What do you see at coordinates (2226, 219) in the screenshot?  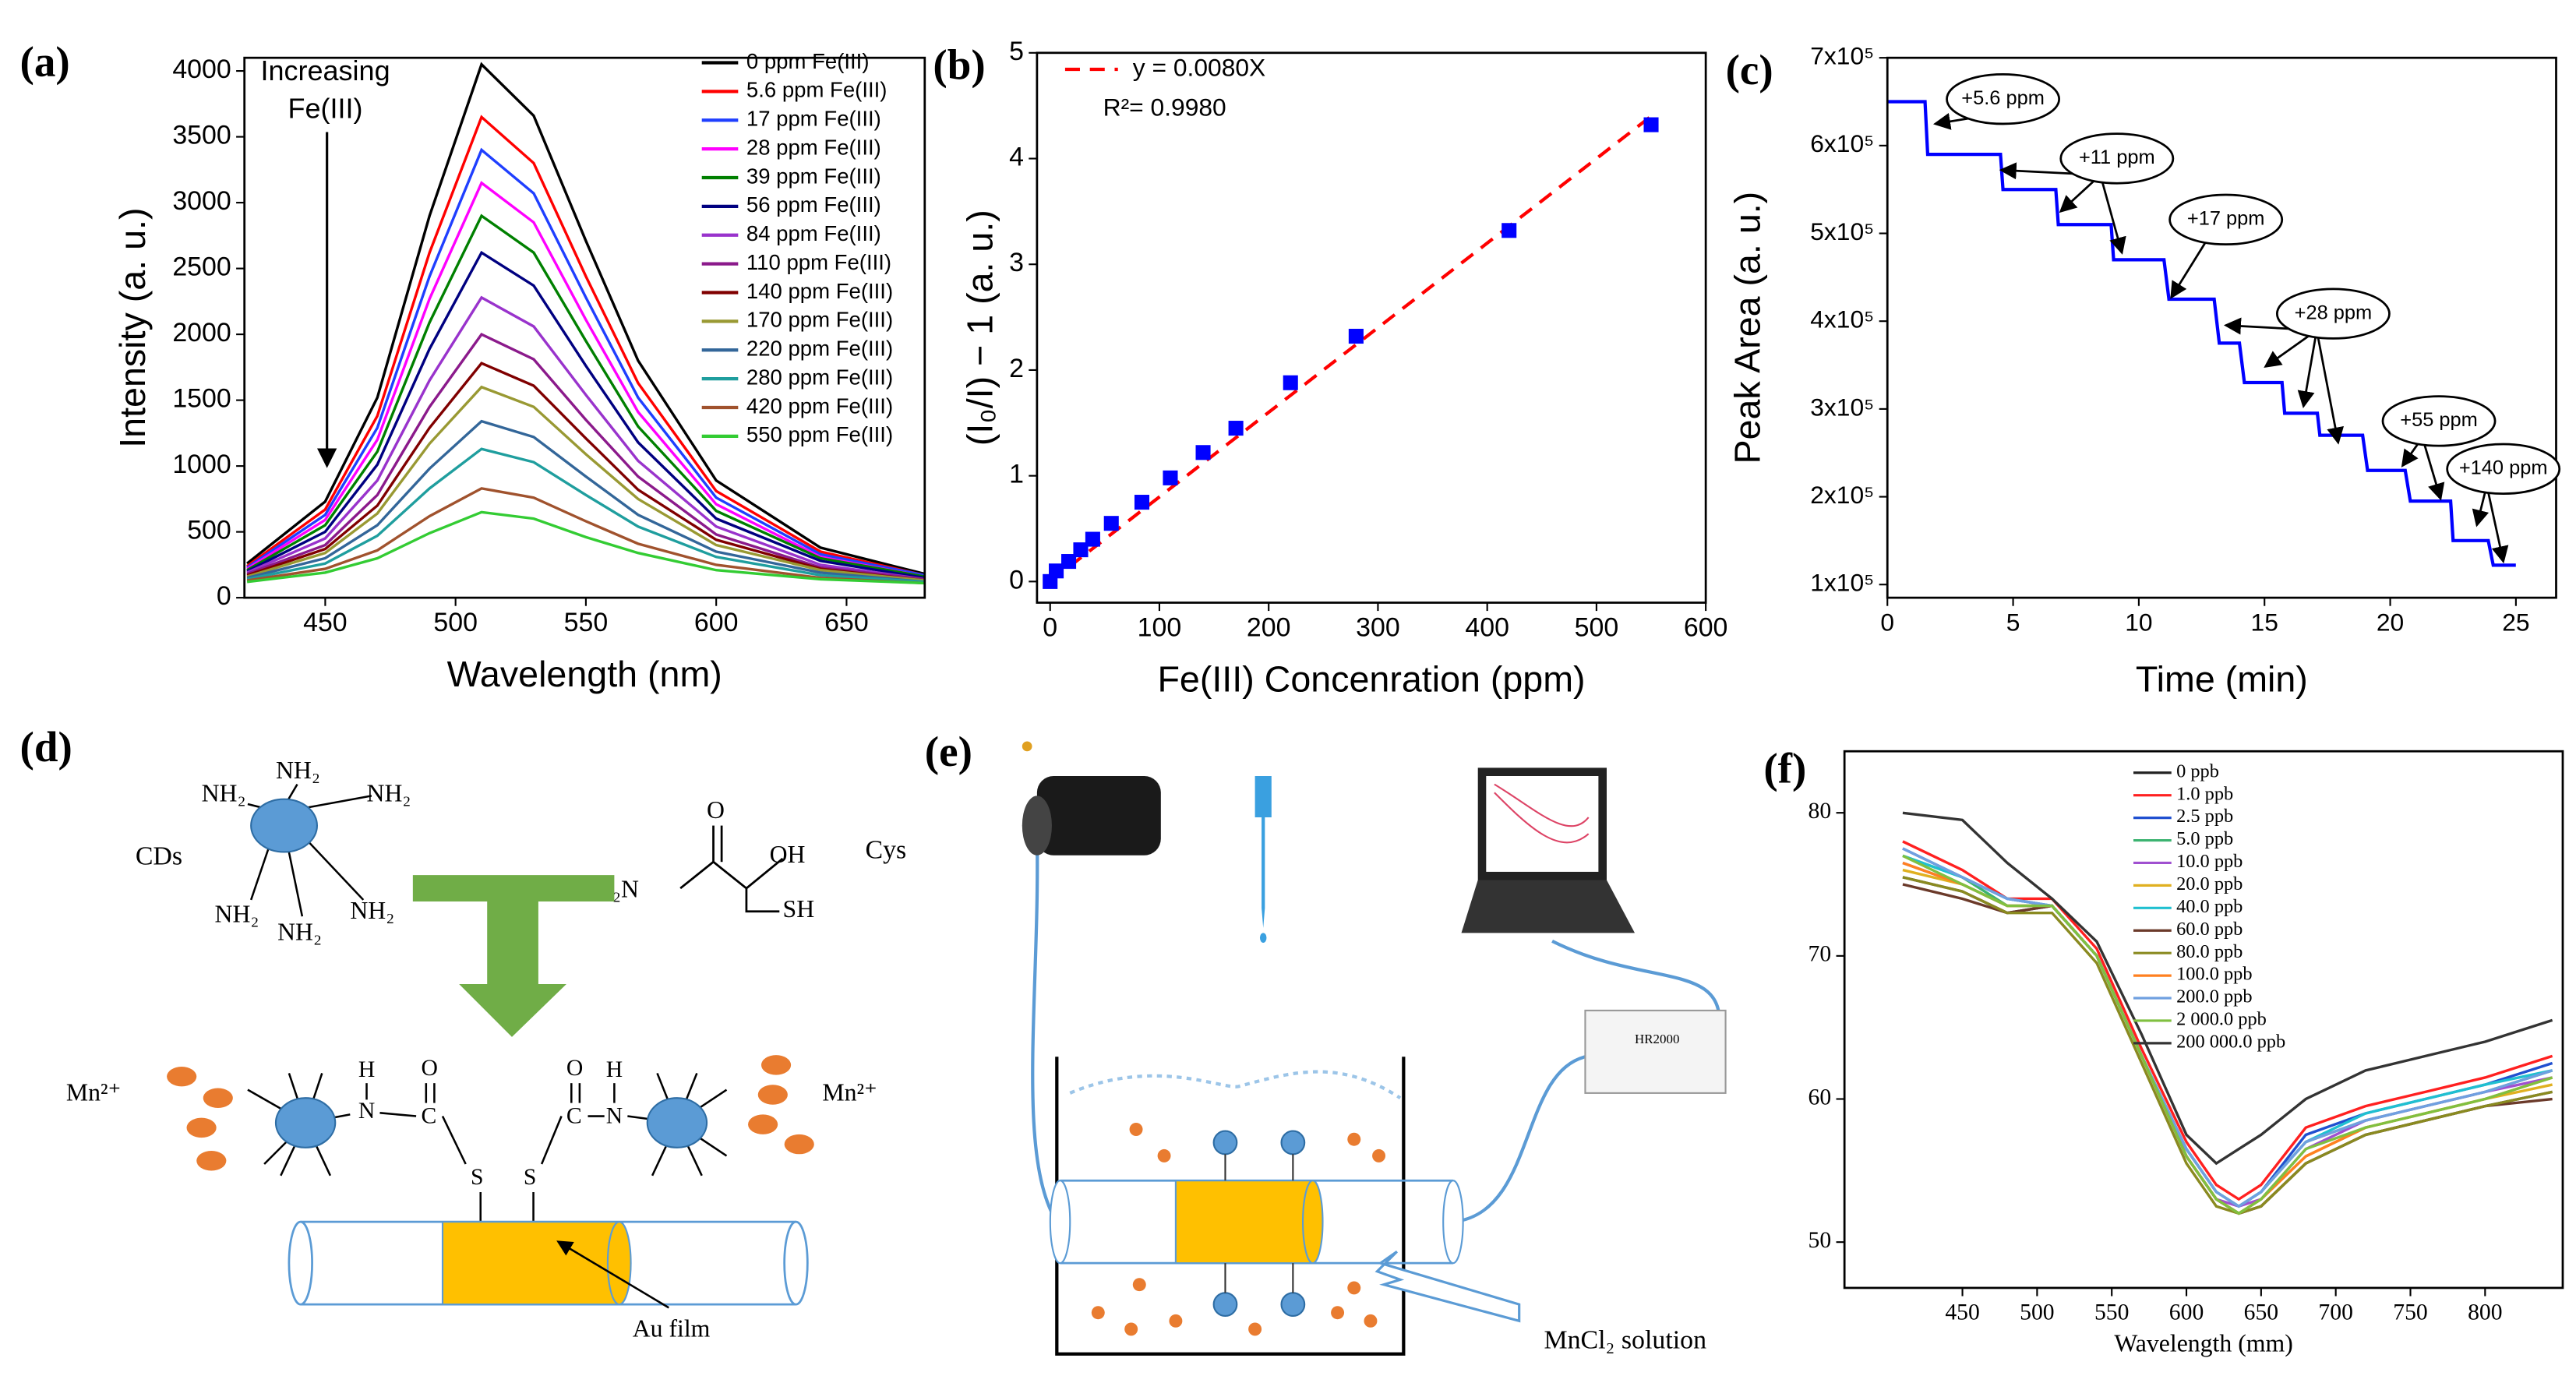 I see `annotation: +17 ppm` at bounding box center [2226, 219].